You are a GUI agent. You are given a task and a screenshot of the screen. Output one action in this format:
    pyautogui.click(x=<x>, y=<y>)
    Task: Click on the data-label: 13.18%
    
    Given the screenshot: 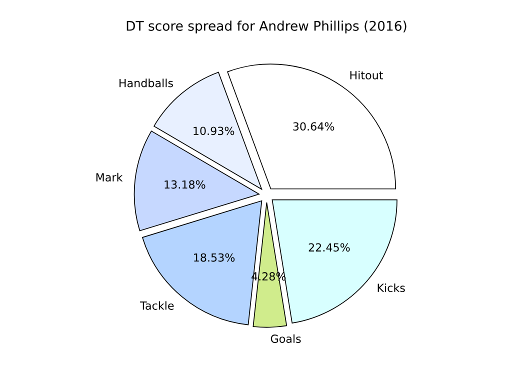 What is the action you would take?
    pyautogui.click(x=185, y=184)
    